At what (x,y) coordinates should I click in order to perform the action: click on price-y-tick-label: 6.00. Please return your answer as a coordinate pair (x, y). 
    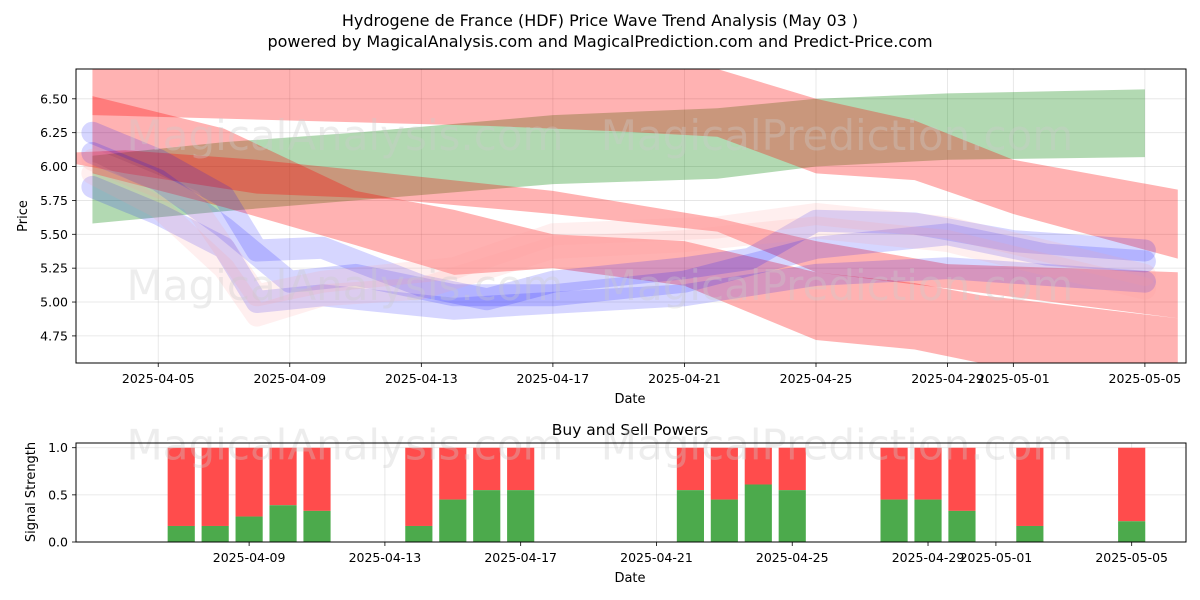
    Looking at the image, I should click on (54, 166).